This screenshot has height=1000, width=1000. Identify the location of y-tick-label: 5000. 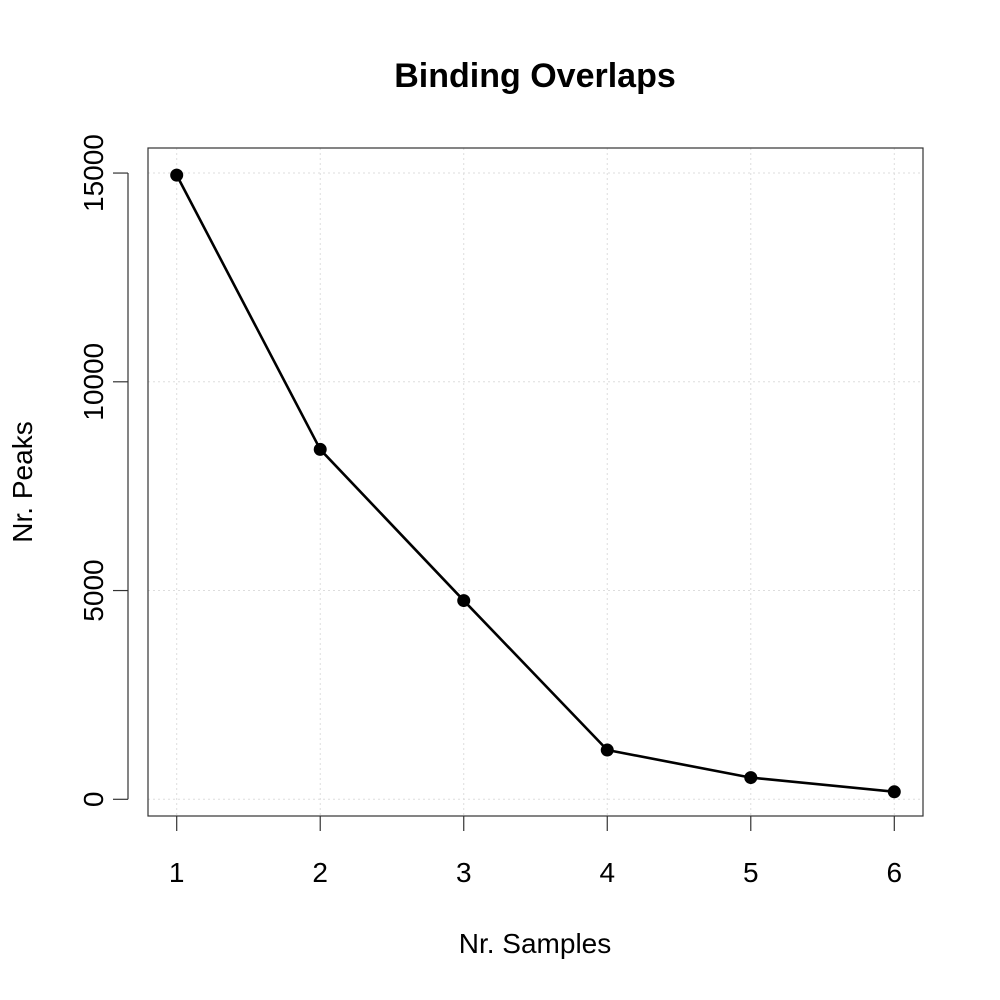
(93, 590).